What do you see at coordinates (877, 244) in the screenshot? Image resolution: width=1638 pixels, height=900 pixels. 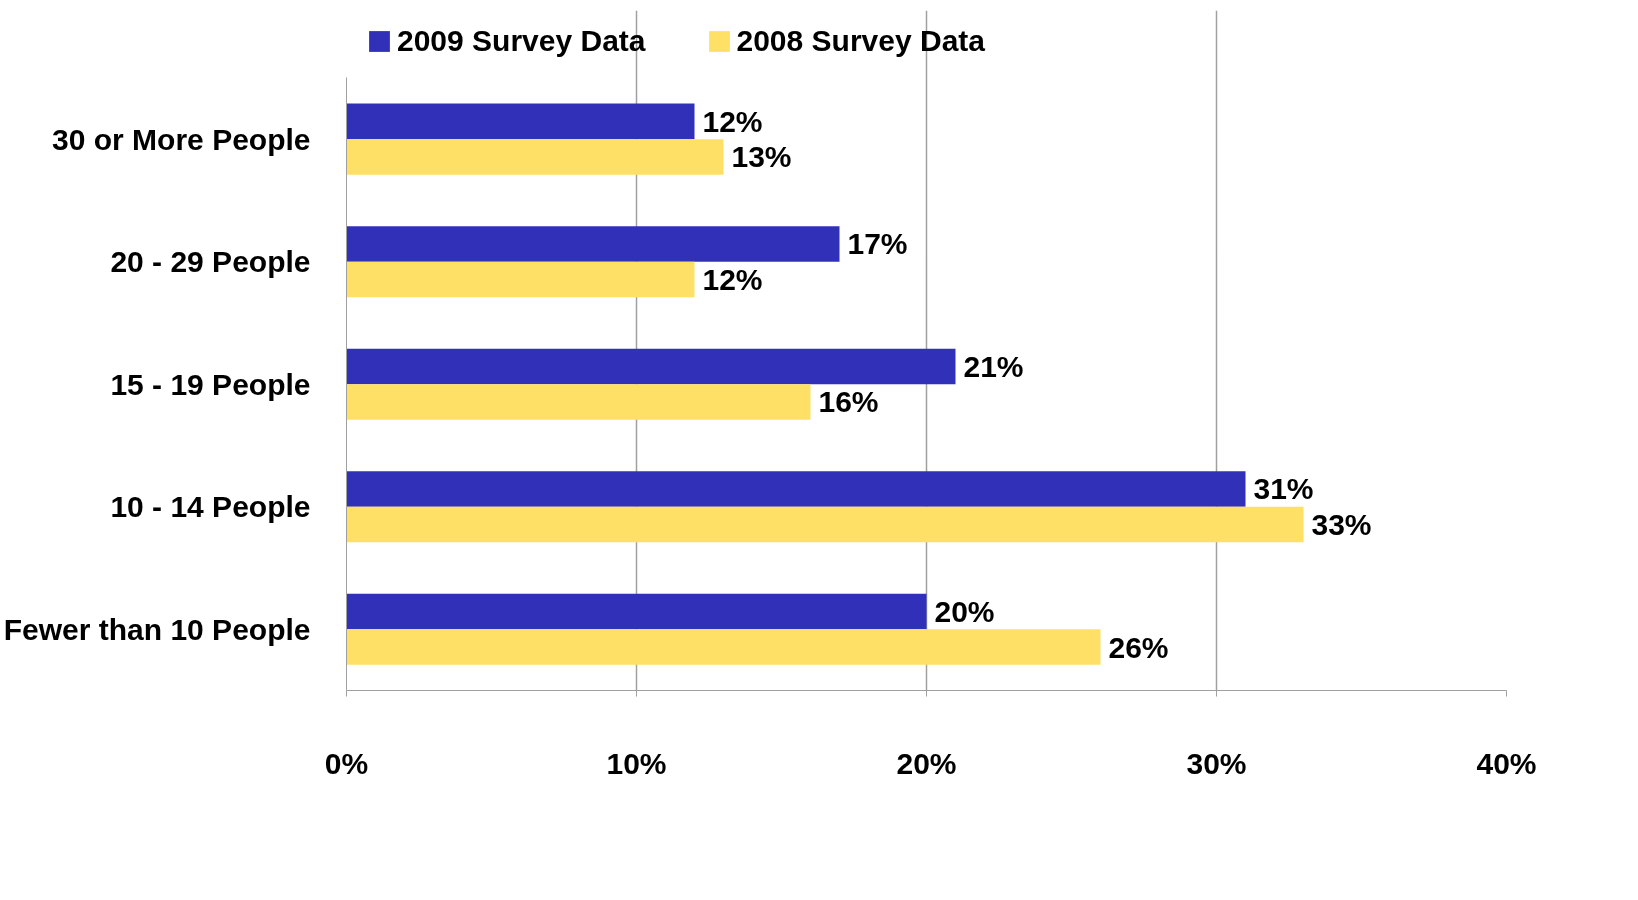 I see `data-label: 17%` at bounding box center [877, 244].